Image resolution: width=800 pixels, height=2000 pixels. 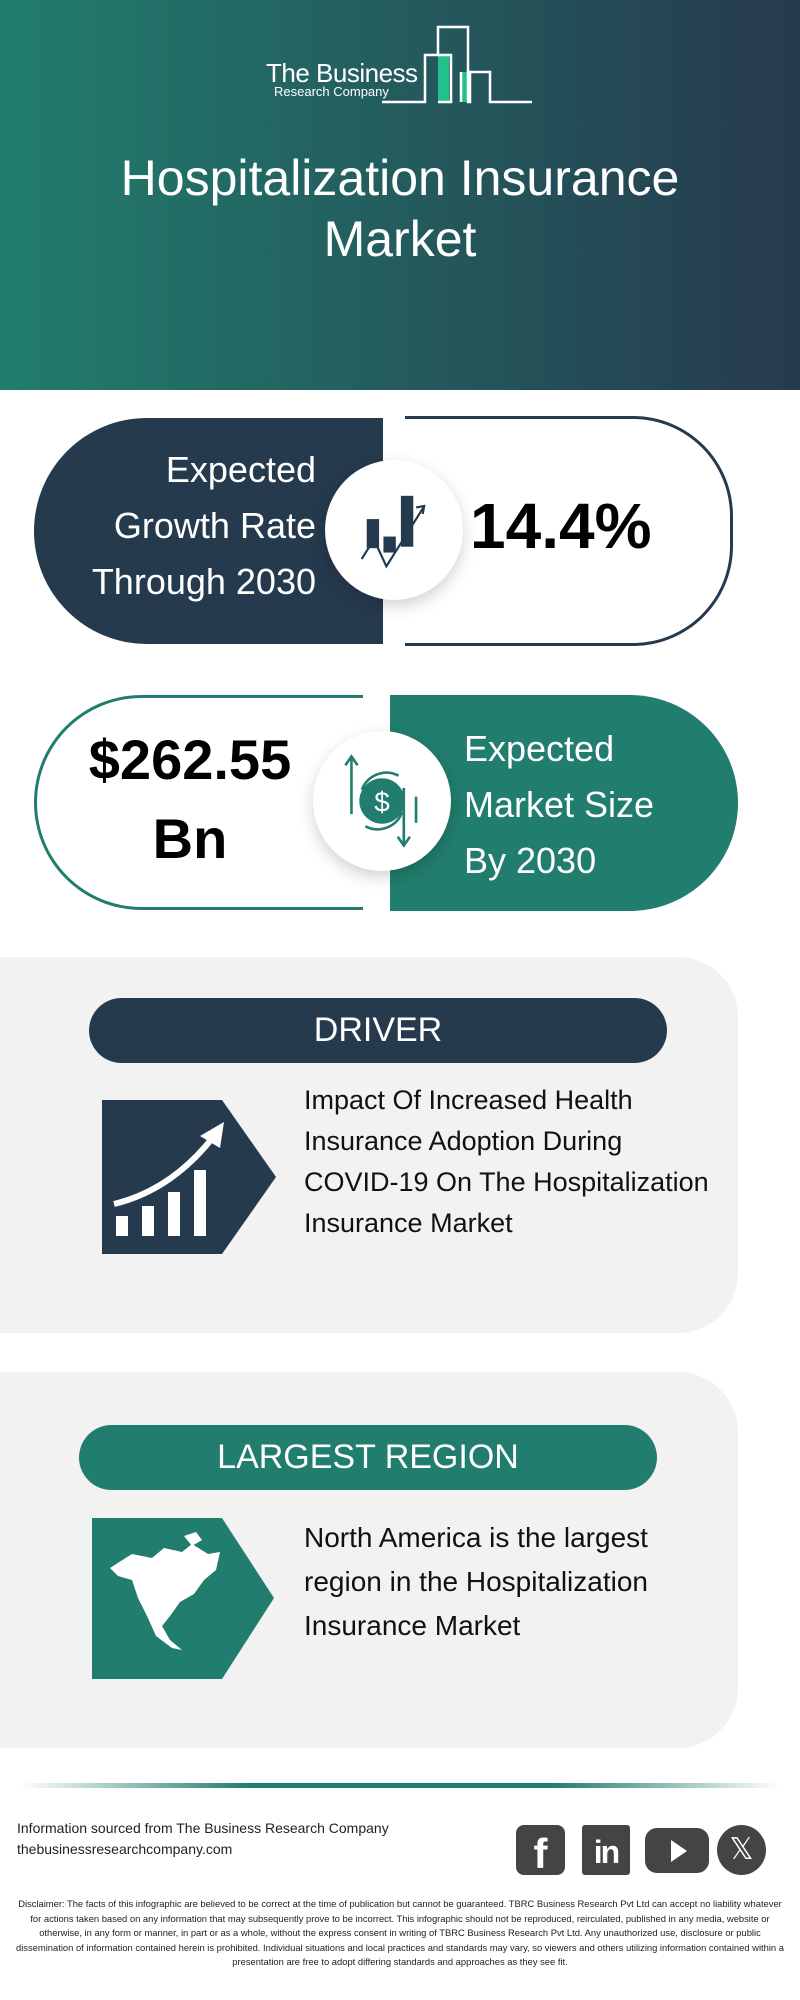 I want to click on growth-label-line: Growth Rate, so click(x=214, y=525).